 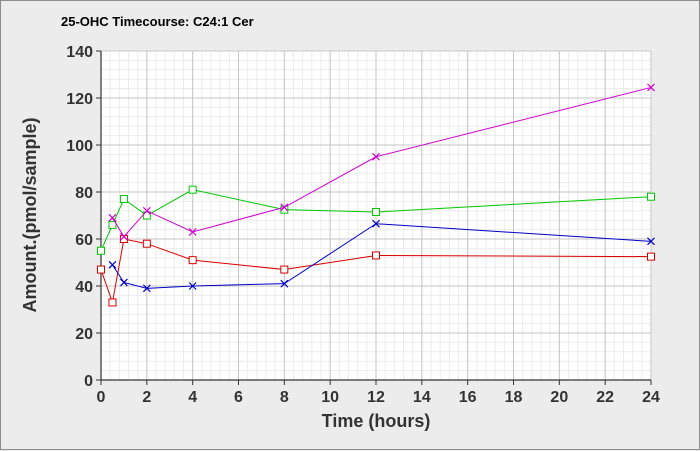 I want to click on x-tick-label: 2, so click(x=146, y=397).